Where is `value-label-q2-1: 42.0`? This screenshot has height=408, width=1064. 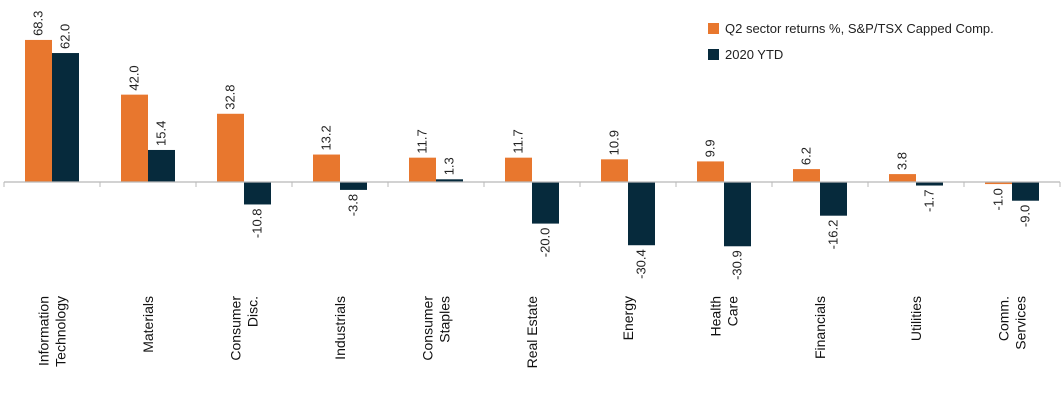
value-label-q2-1: 42.0 is located at coordinates (134, 77).